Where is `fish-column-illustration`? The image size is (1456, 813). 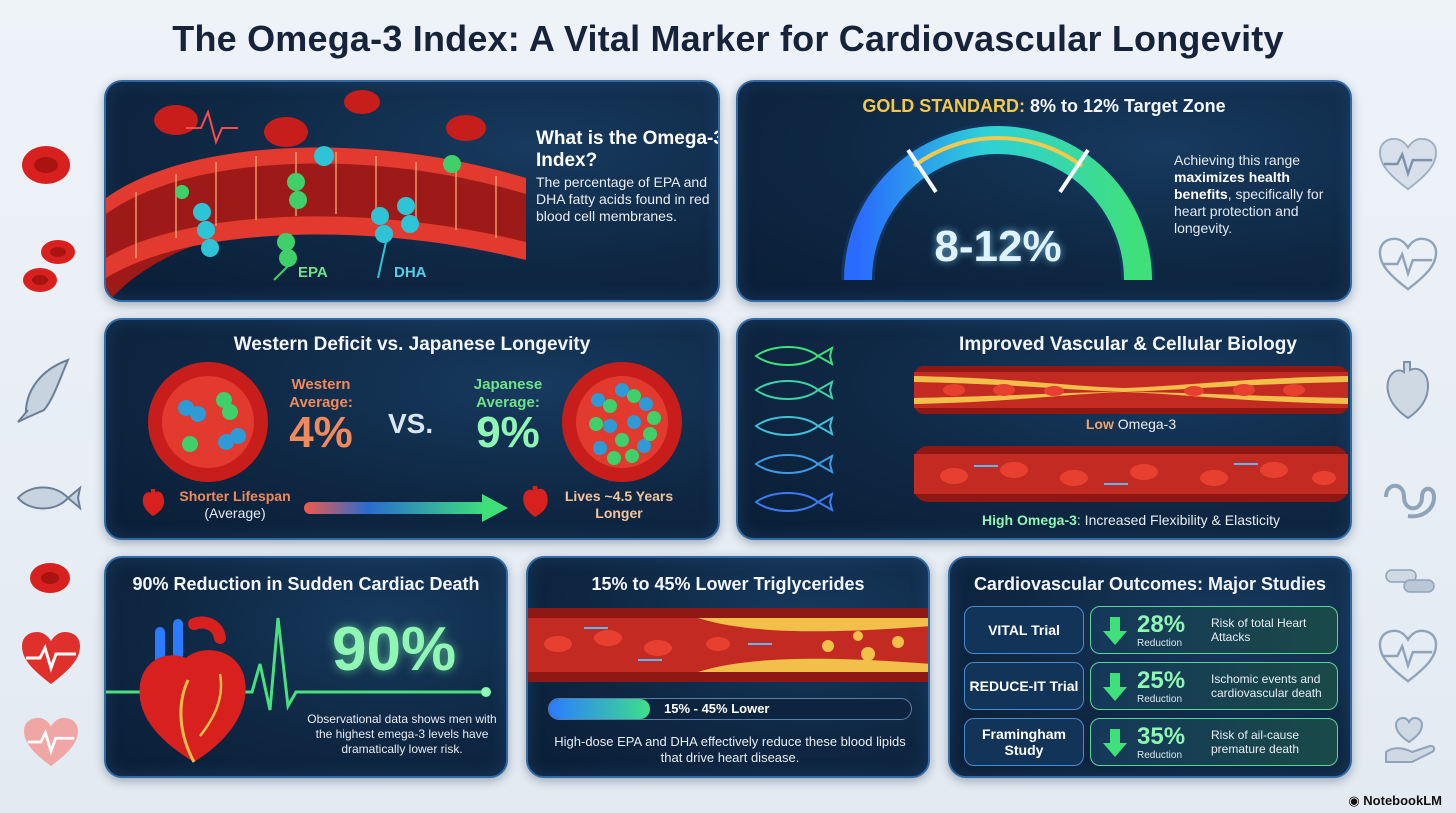 fish-column-illustration is located at coordinates (794, 429).